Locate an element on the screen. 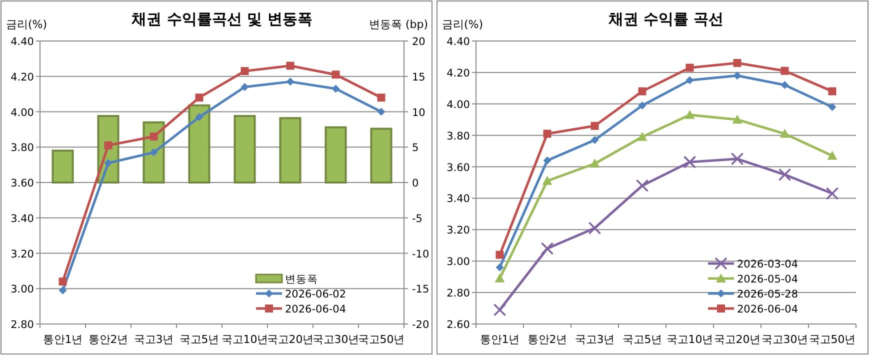 Image resolution: width=869 pixels, height=356 pixels. legend-label: 2026-05-28 is located at coordinates (767, 294).